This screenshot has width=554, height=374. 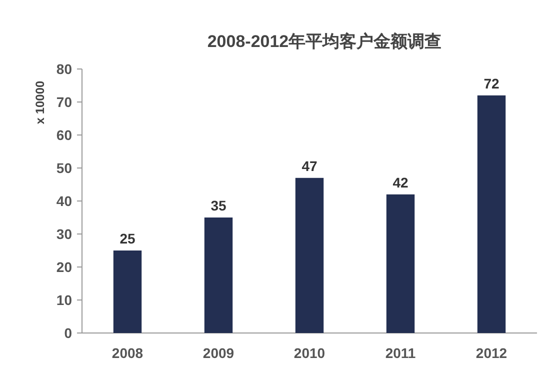 What do you see at coordinates (492, 353) in the screenshot?
I see `x-tick-label: 2012` at bounding box center [492, 353].